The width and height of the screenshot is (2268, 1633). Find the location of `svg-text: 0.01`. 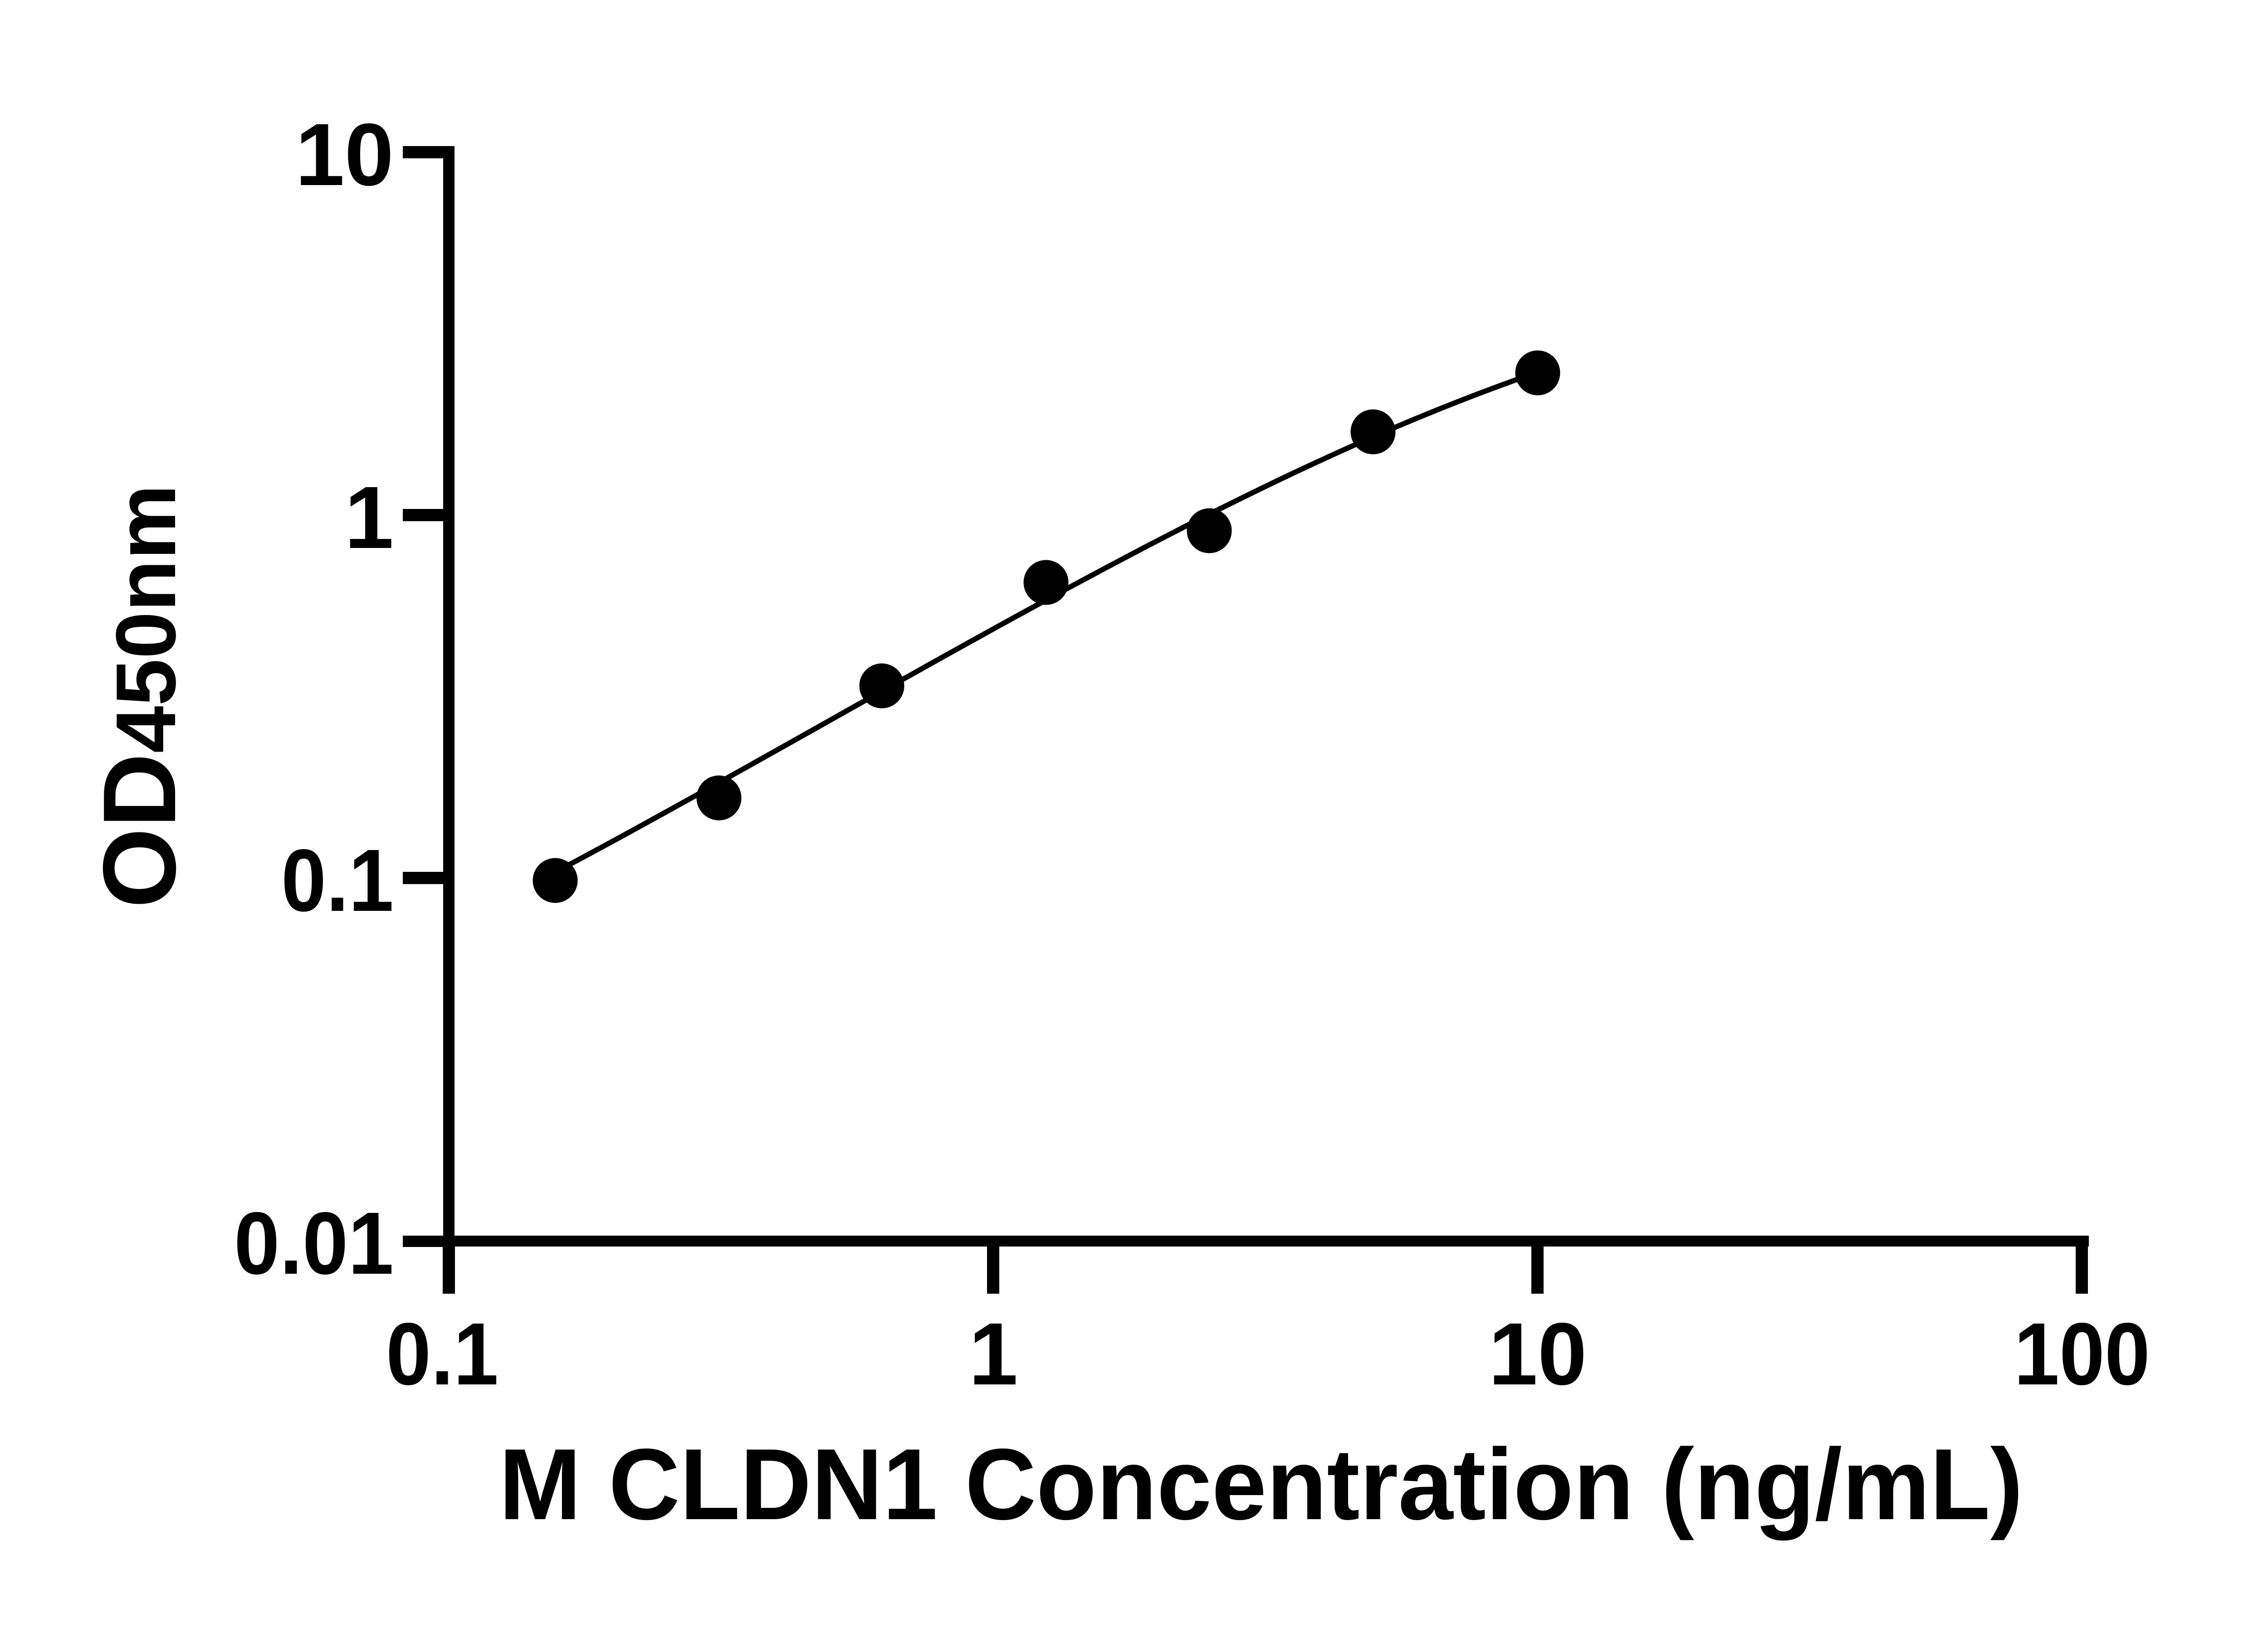

svg-text: 0.01 is located at coordinates (314, 1243).